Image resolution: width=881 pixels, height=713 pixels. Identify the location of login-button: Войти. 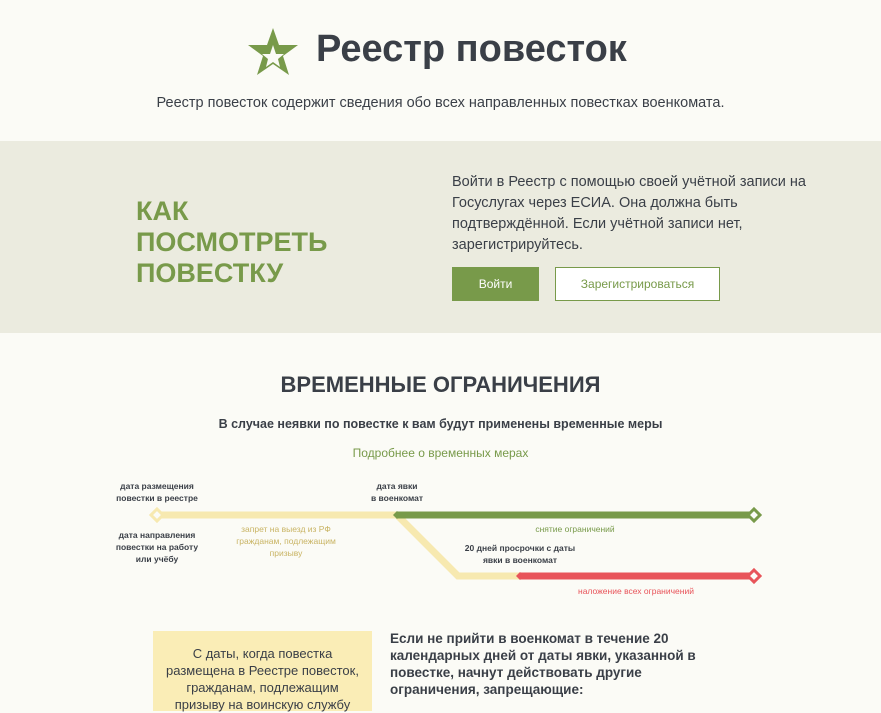
(495, 284).